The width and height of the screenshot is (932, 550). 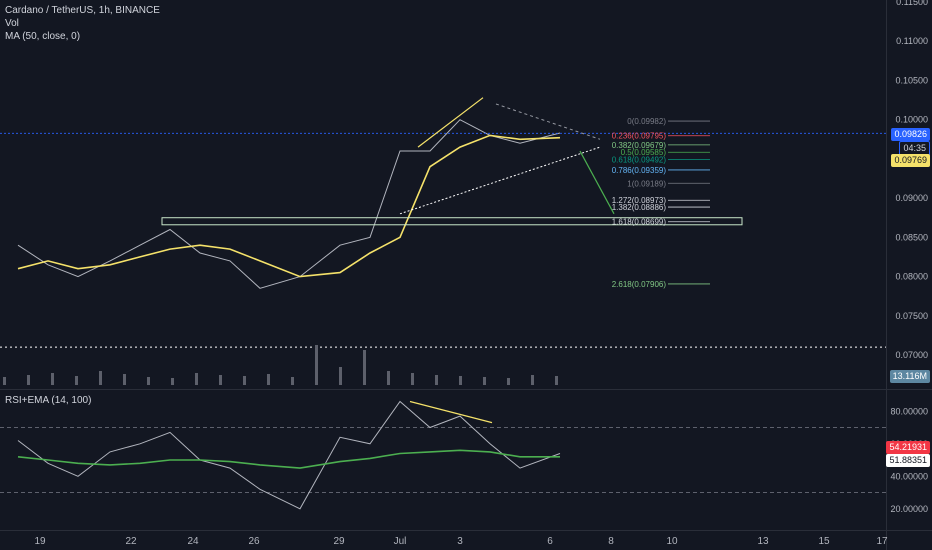 What do you see at coordinates (911, 80) in the screenshot?
I see `price-tick-label: 0.10500` at bounding box center [911, 80].